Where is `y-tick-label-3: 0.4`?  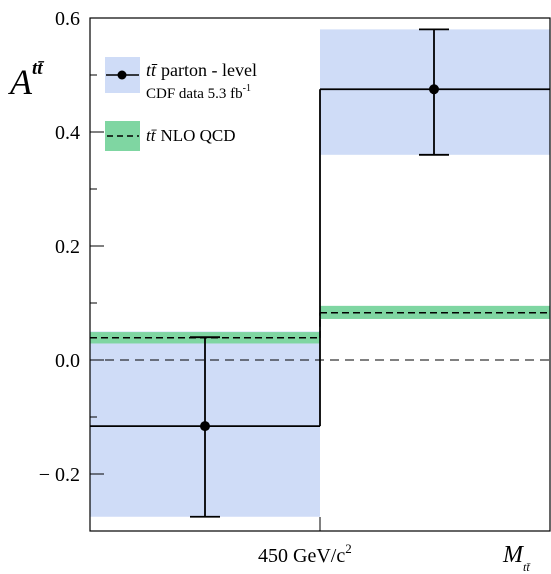
y-tick-label-3: 0.4 is located at coordinates (67, 133).